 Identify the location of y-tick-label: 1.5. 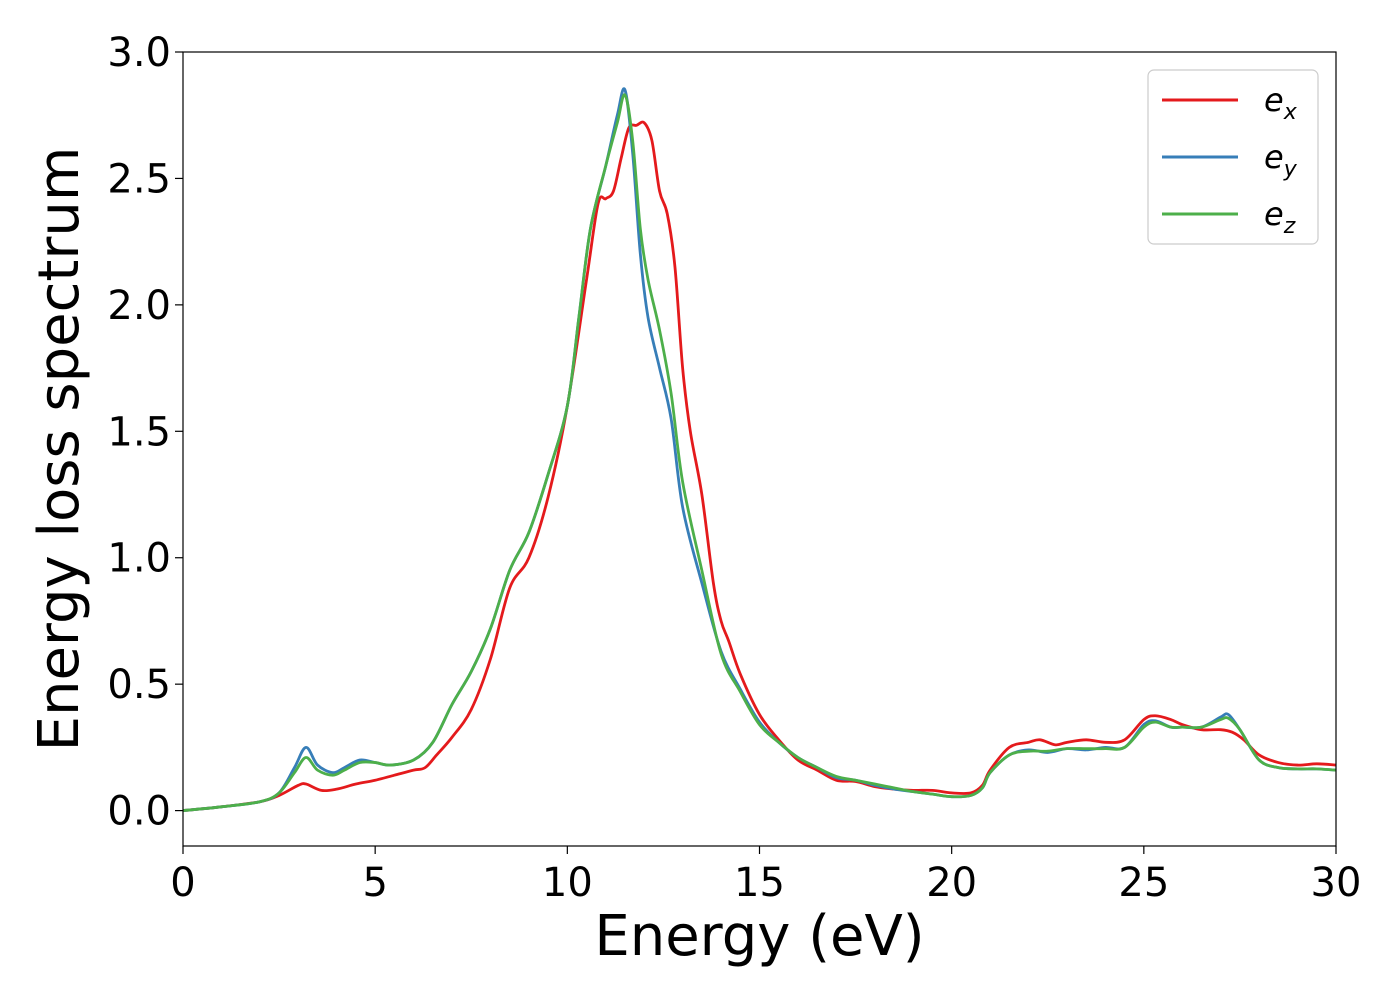
(139, 432).